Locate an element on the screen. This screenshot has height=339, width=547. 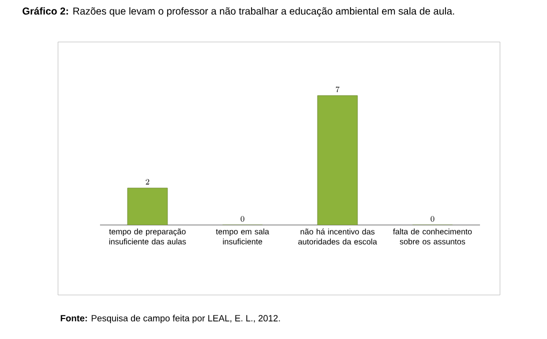
x-tick-label: tempo de preparação insuficiente das aulas is located at coordinates (147, 236).